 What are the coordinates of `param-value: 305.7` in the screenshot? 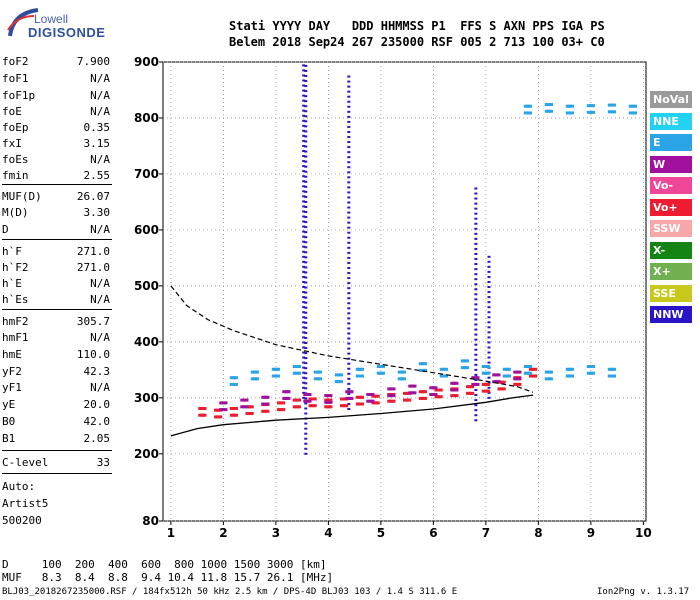 It's located at (93, 321).